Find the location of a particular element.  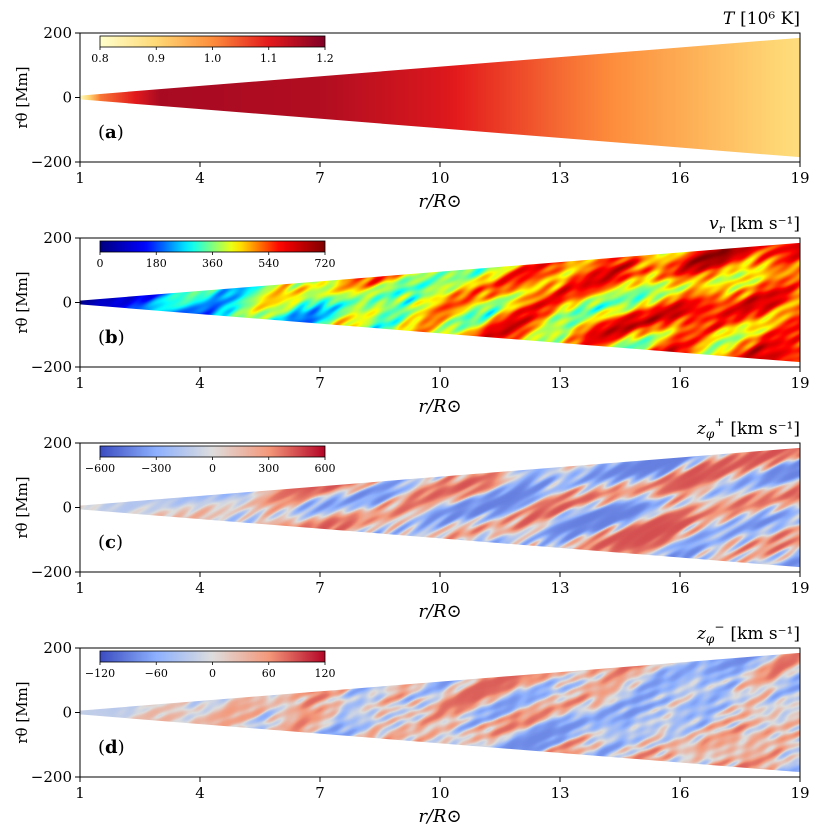

colorbar-tick-label: 600 is located at coordinates (325, 468).